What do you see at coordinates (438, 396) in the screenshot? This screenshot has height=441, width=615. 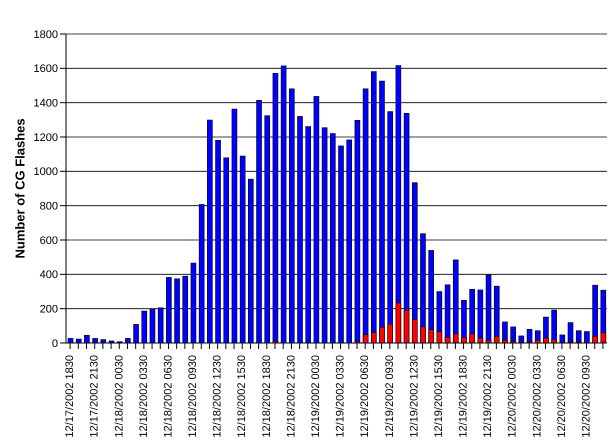 I see `x-tick-label: 12/19/2002 1530` at bounding box center [438, 396].